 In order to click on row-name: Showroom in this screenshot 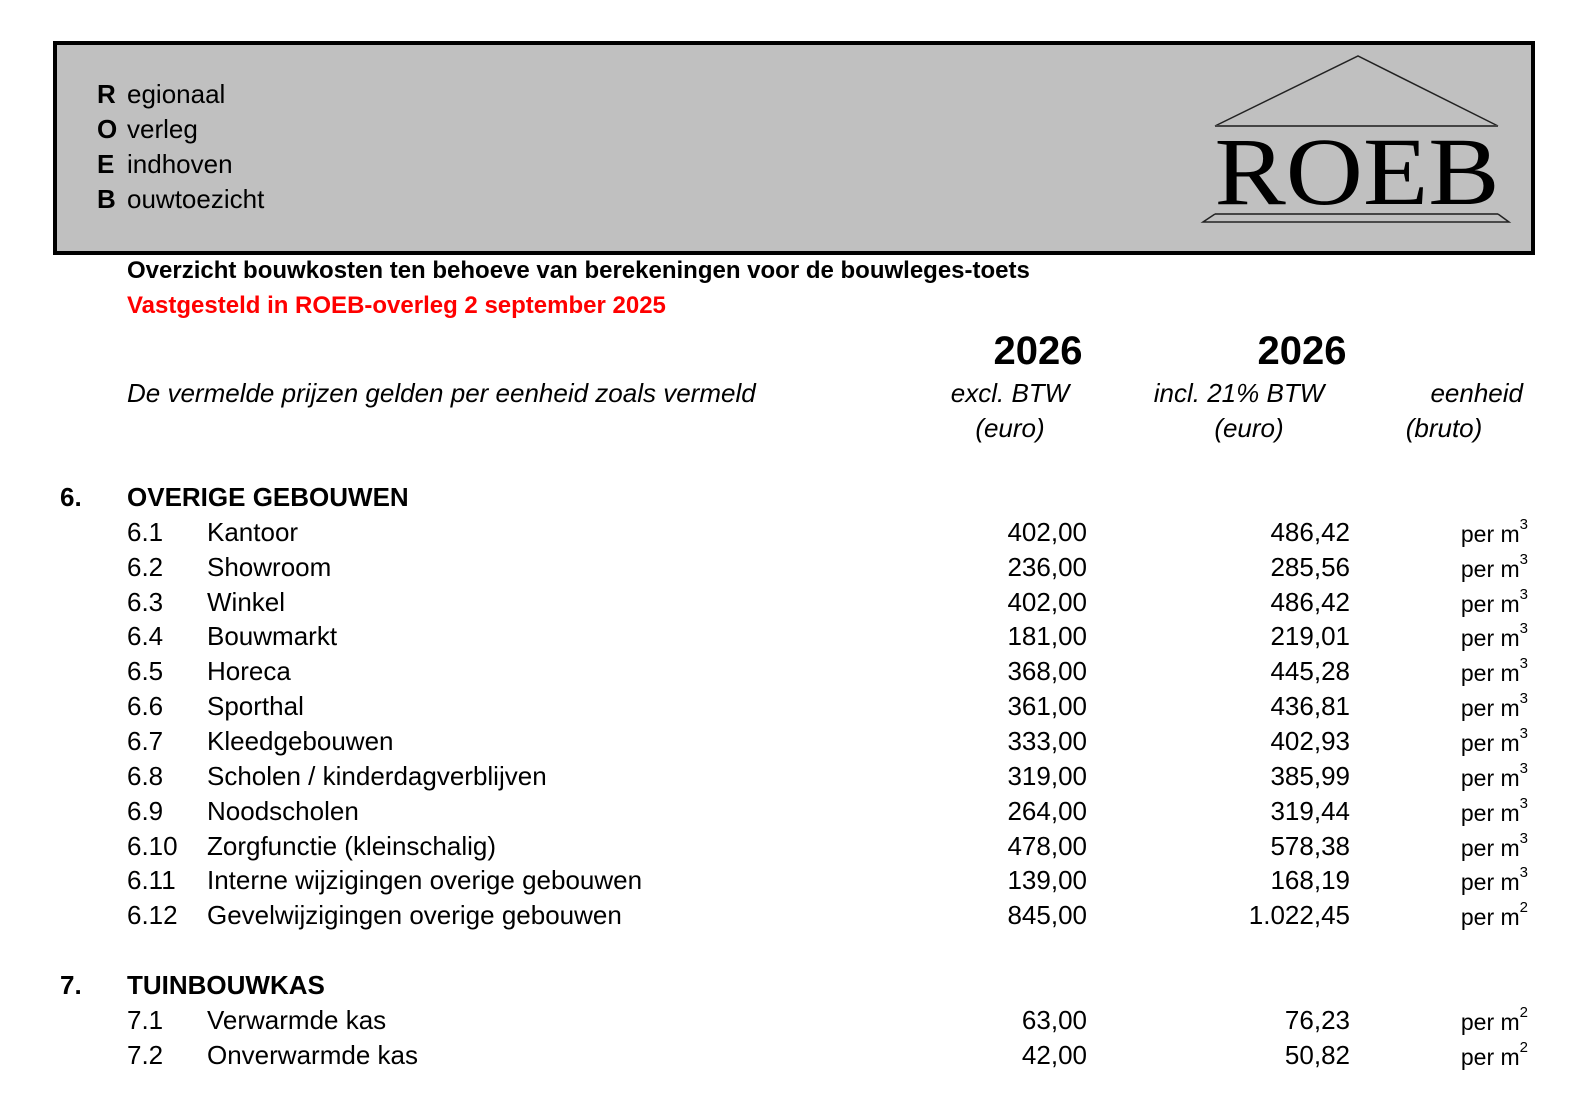, I will do `click(269, 567)`.